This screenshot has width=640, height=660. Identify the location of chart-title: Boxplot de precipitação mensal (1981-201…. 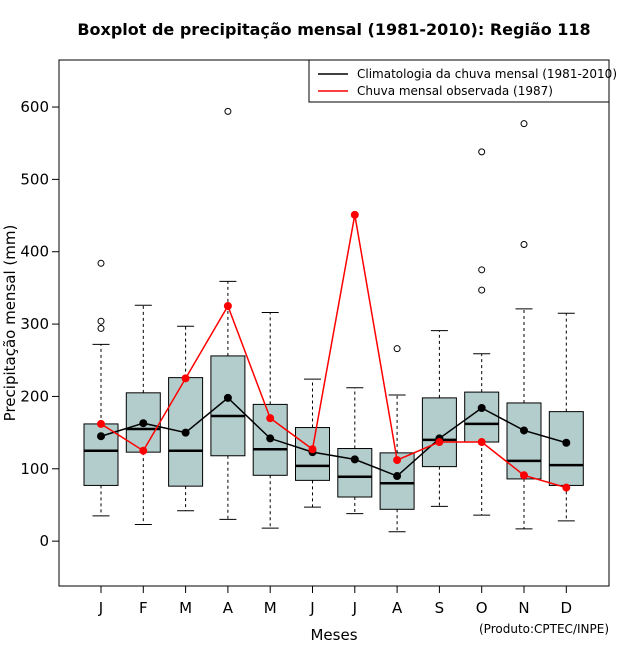
(333, 29).